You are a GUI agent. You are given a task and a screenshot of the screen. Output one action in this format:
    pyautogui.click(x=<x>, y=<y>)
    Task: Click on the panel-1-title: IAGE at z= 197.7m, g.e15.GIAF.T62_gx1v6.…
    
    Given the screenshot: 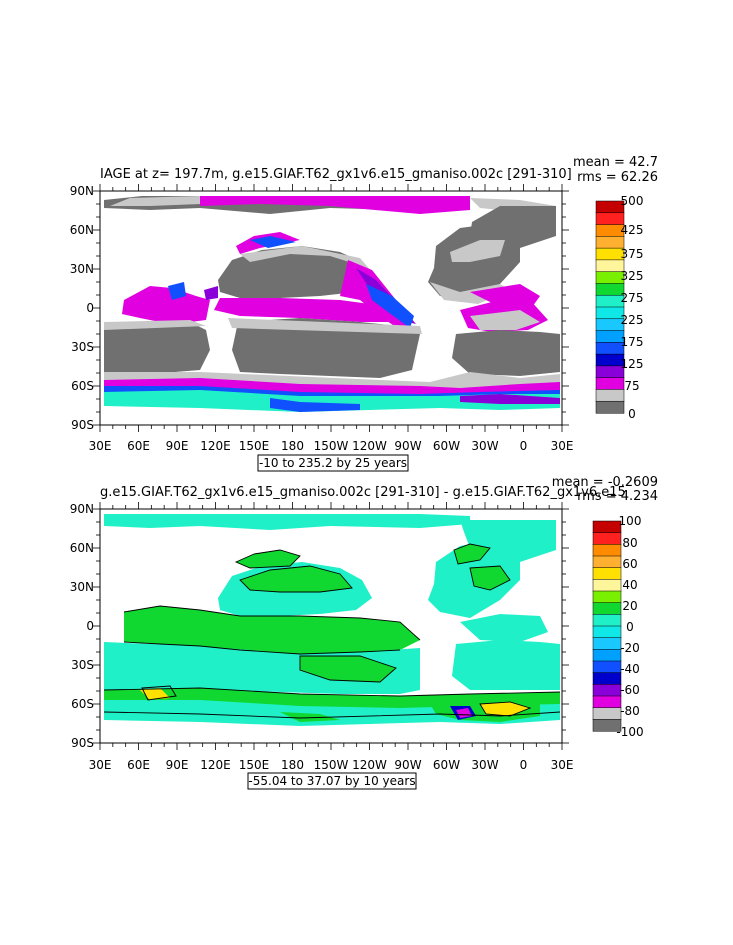 What is the action you would take?
    pyautogui.click(x=336, y=174)
    